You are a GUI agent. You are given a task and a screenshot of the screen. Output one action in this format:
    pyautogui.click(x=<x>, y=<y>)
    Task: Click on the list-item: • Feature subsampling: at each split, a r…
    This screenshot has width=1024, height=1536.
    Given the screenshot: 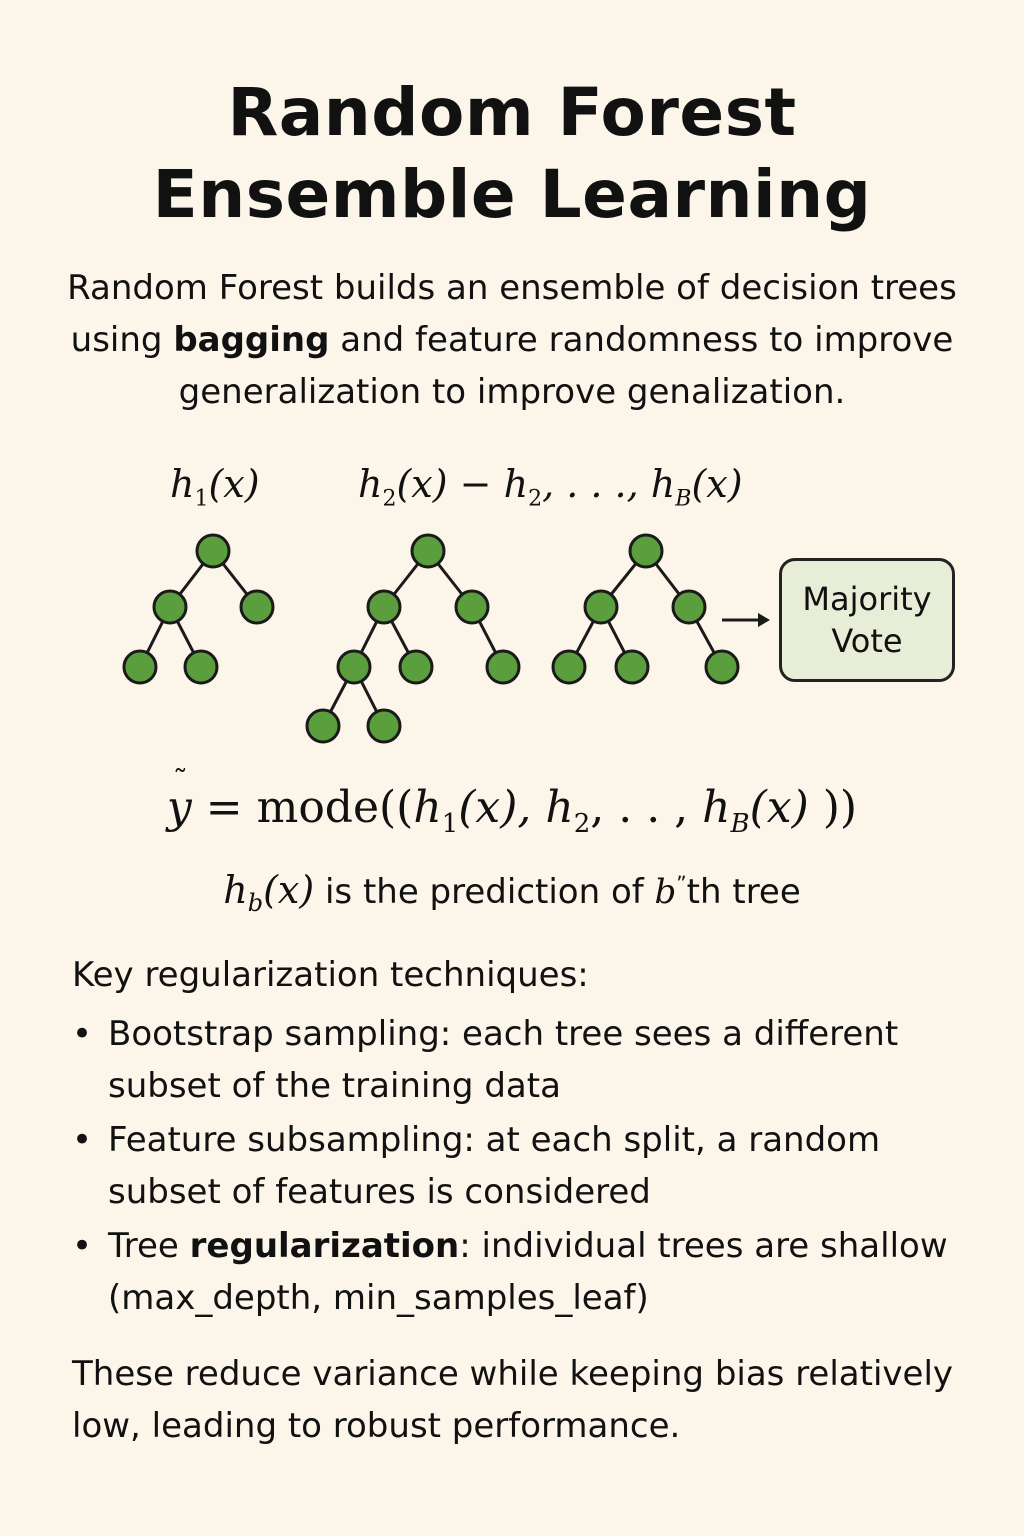 What is the action you would take?
    pyautogui.click(x=512, y=1166)
    